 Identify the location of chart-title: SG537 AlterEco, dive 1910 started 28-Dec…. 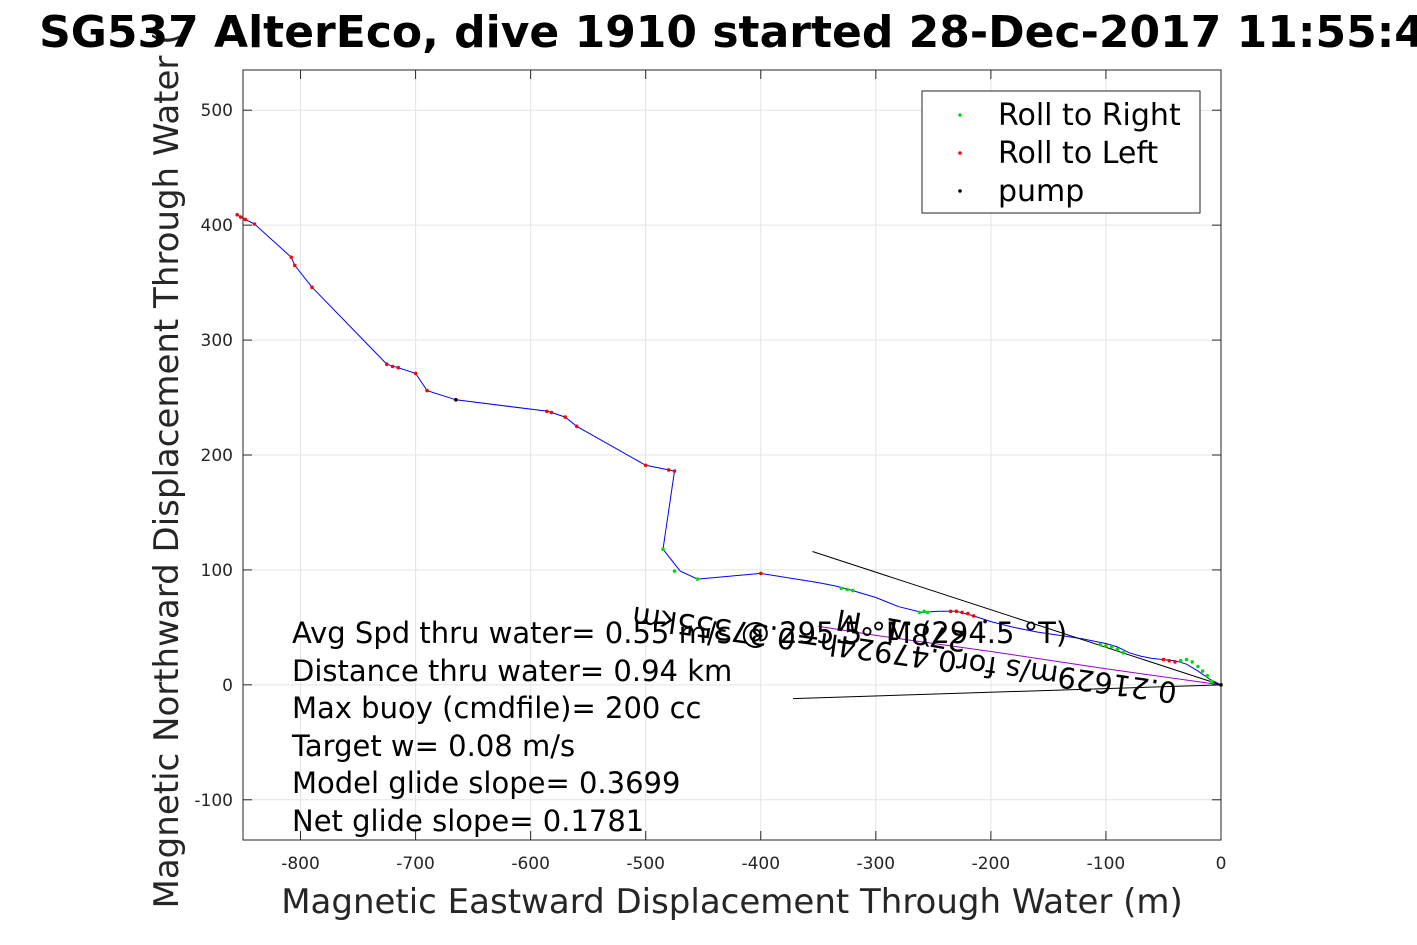
(728, 32).